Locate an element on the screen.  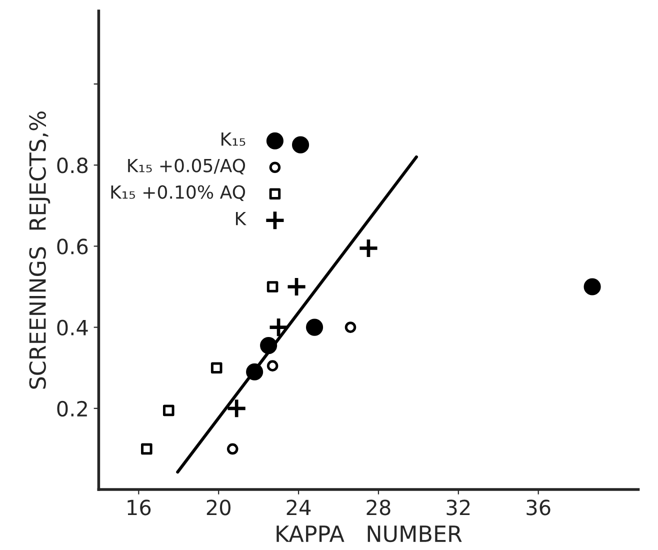
x-tick-label: 20 is located at coordinates (218, 508).